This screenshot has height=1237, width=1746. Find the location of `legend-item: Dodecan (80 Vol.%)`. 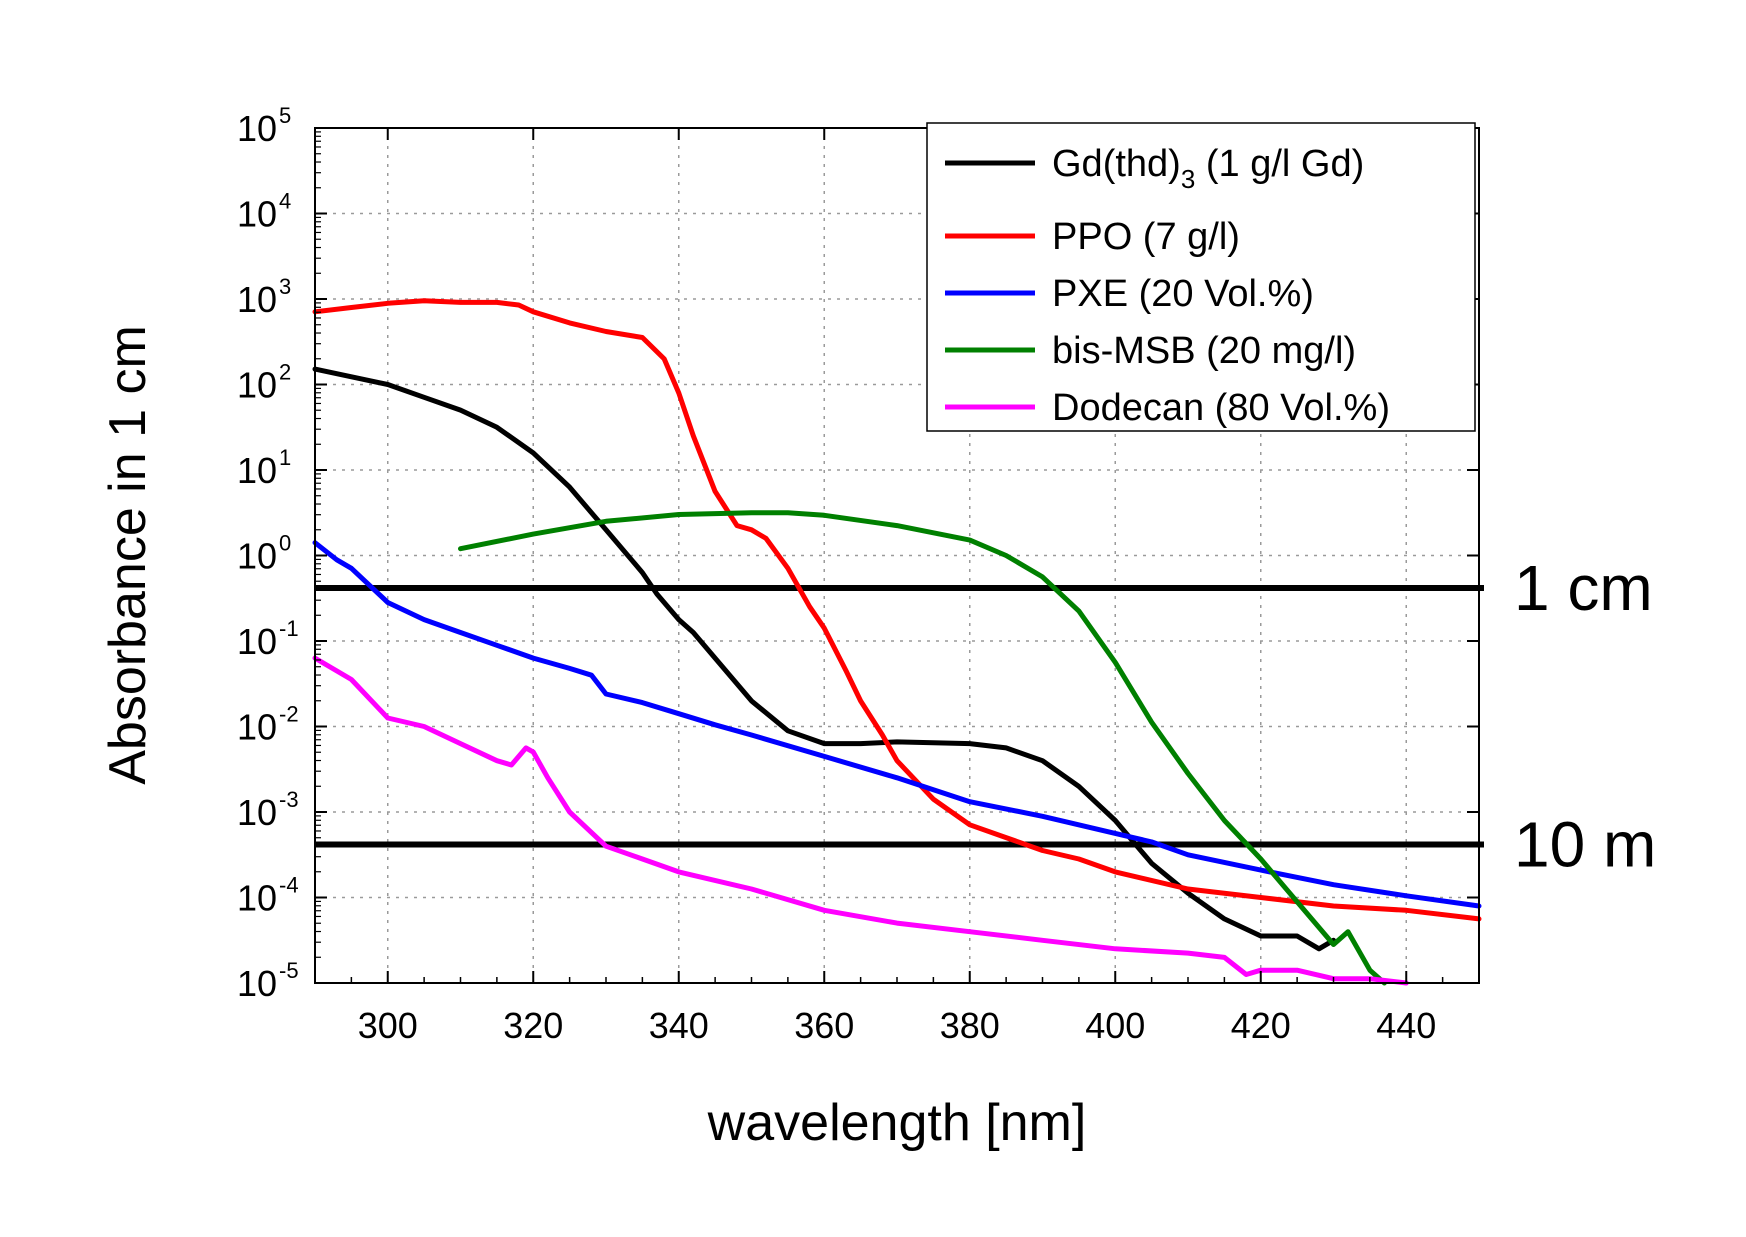

legend-item: Dodecan (80 Vol.%) is located at coordinates (1167, 408).